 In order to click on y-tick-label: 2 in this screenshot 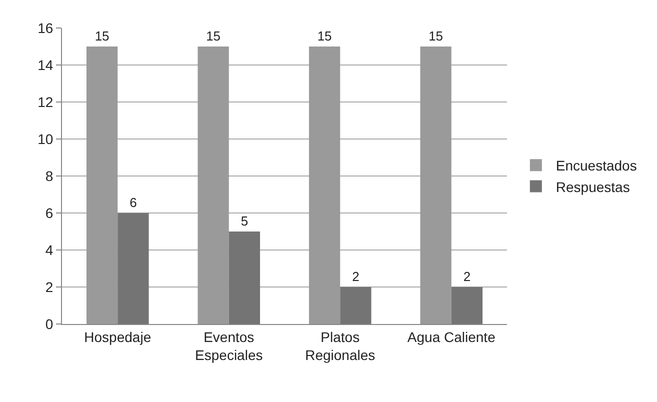, I will do `click(49, 286)`.